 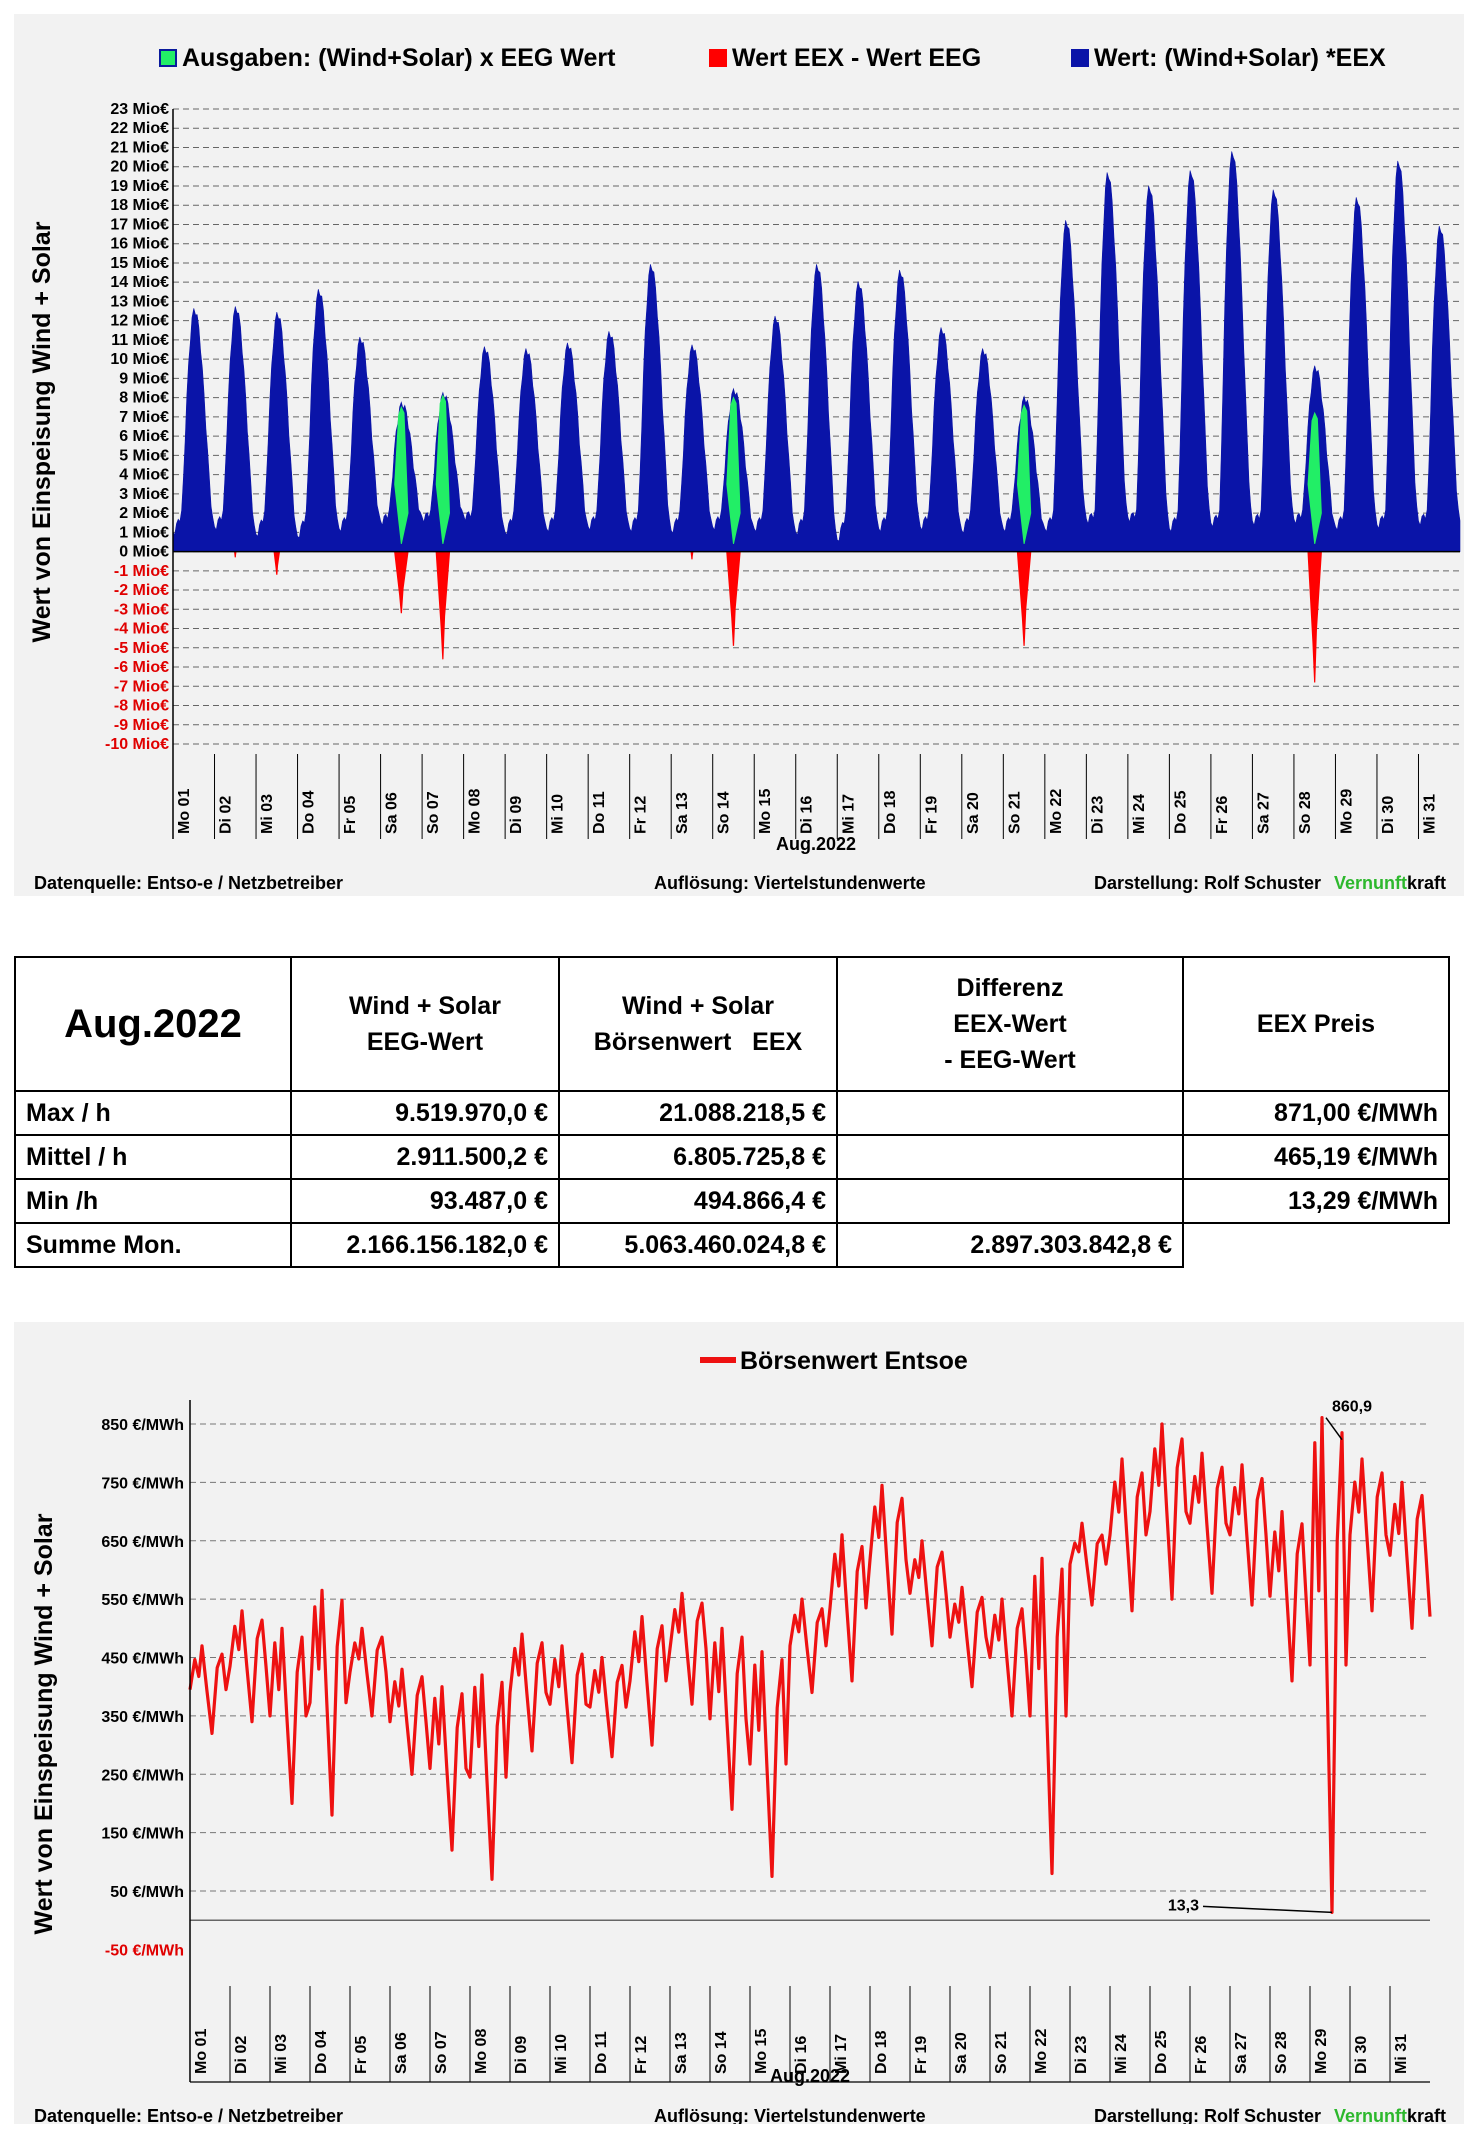 What do you see at coordinates (188, 883) in the screenshot?
I see `footer-source: Datenquelle: Entso-e / Netzbetreiber` at bounding box center [188, 883].